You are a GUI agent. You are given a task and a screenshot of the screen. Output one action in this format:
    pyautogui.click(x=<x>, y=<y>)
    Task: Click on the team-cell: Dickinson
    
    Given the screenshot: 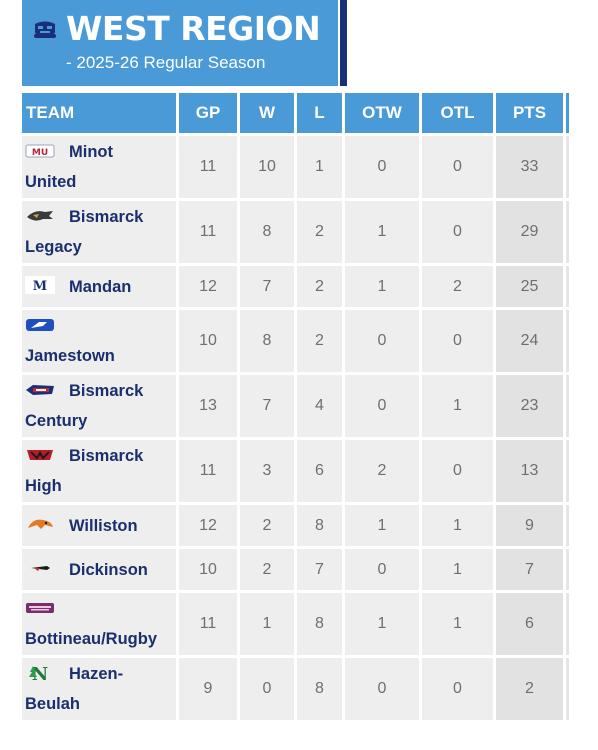 What is the action you would take?
    pyautogui.click(x=99, y=569)
    